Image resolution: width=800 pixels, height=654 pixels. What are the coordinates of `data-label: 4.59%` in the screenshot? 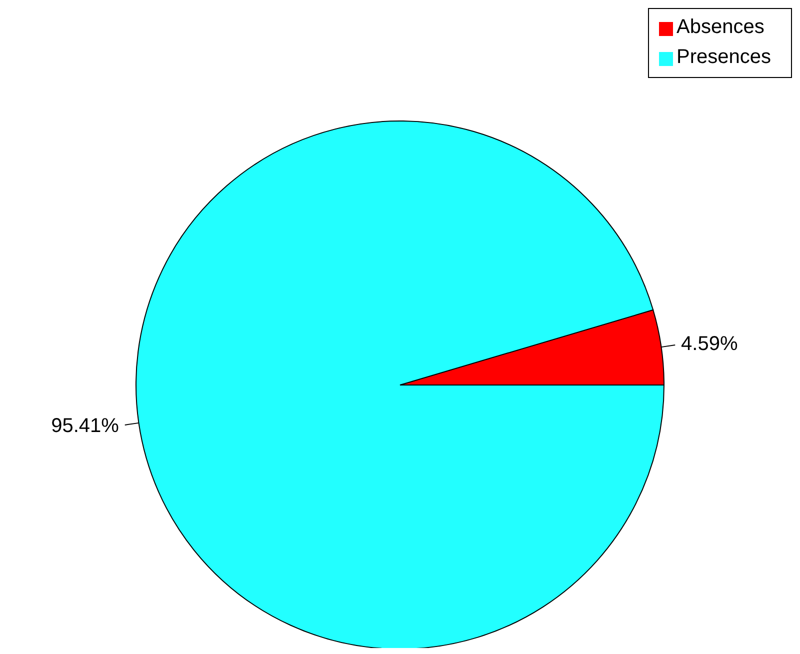 It's located at (709, 344).